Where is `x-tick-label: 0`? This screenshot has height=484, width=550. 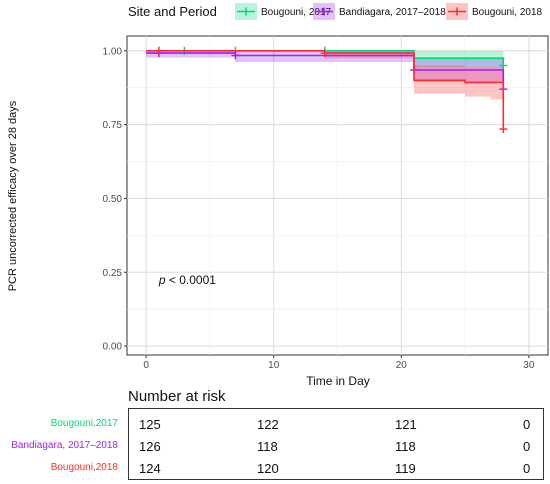
x-tick-label: 0 is located at coordinates (146, 365).